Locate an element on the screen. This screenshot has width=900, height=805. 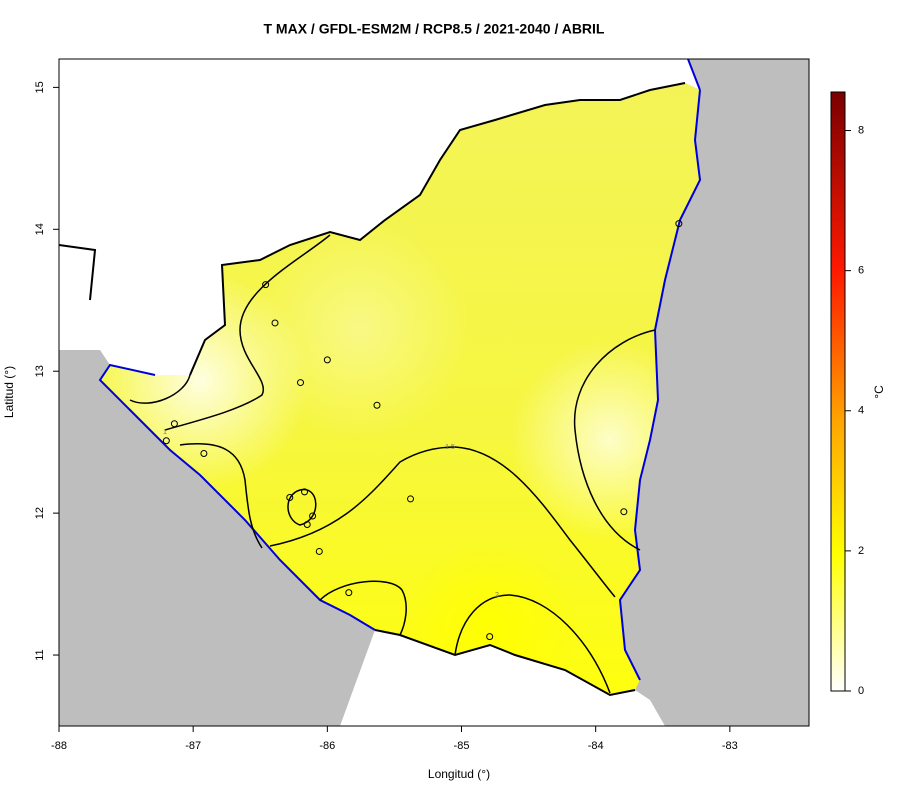
x-tick-label: -86 is located at coordinates (327, 746).